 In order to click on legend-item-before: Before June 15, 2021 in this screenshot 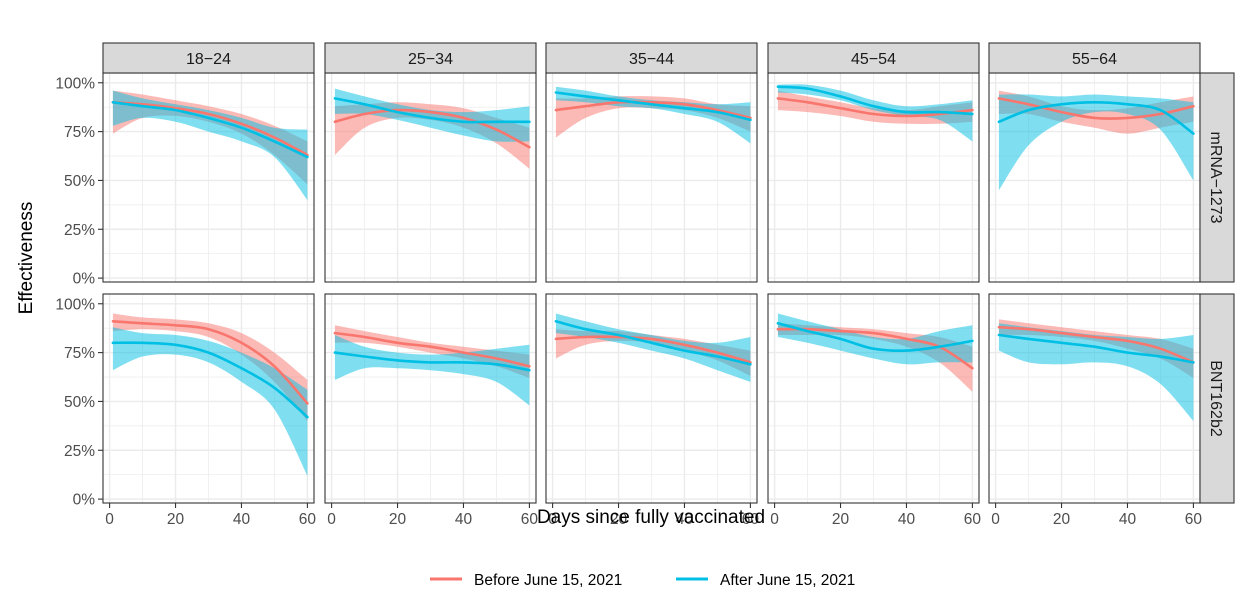, I will do `click(526, 580)`.